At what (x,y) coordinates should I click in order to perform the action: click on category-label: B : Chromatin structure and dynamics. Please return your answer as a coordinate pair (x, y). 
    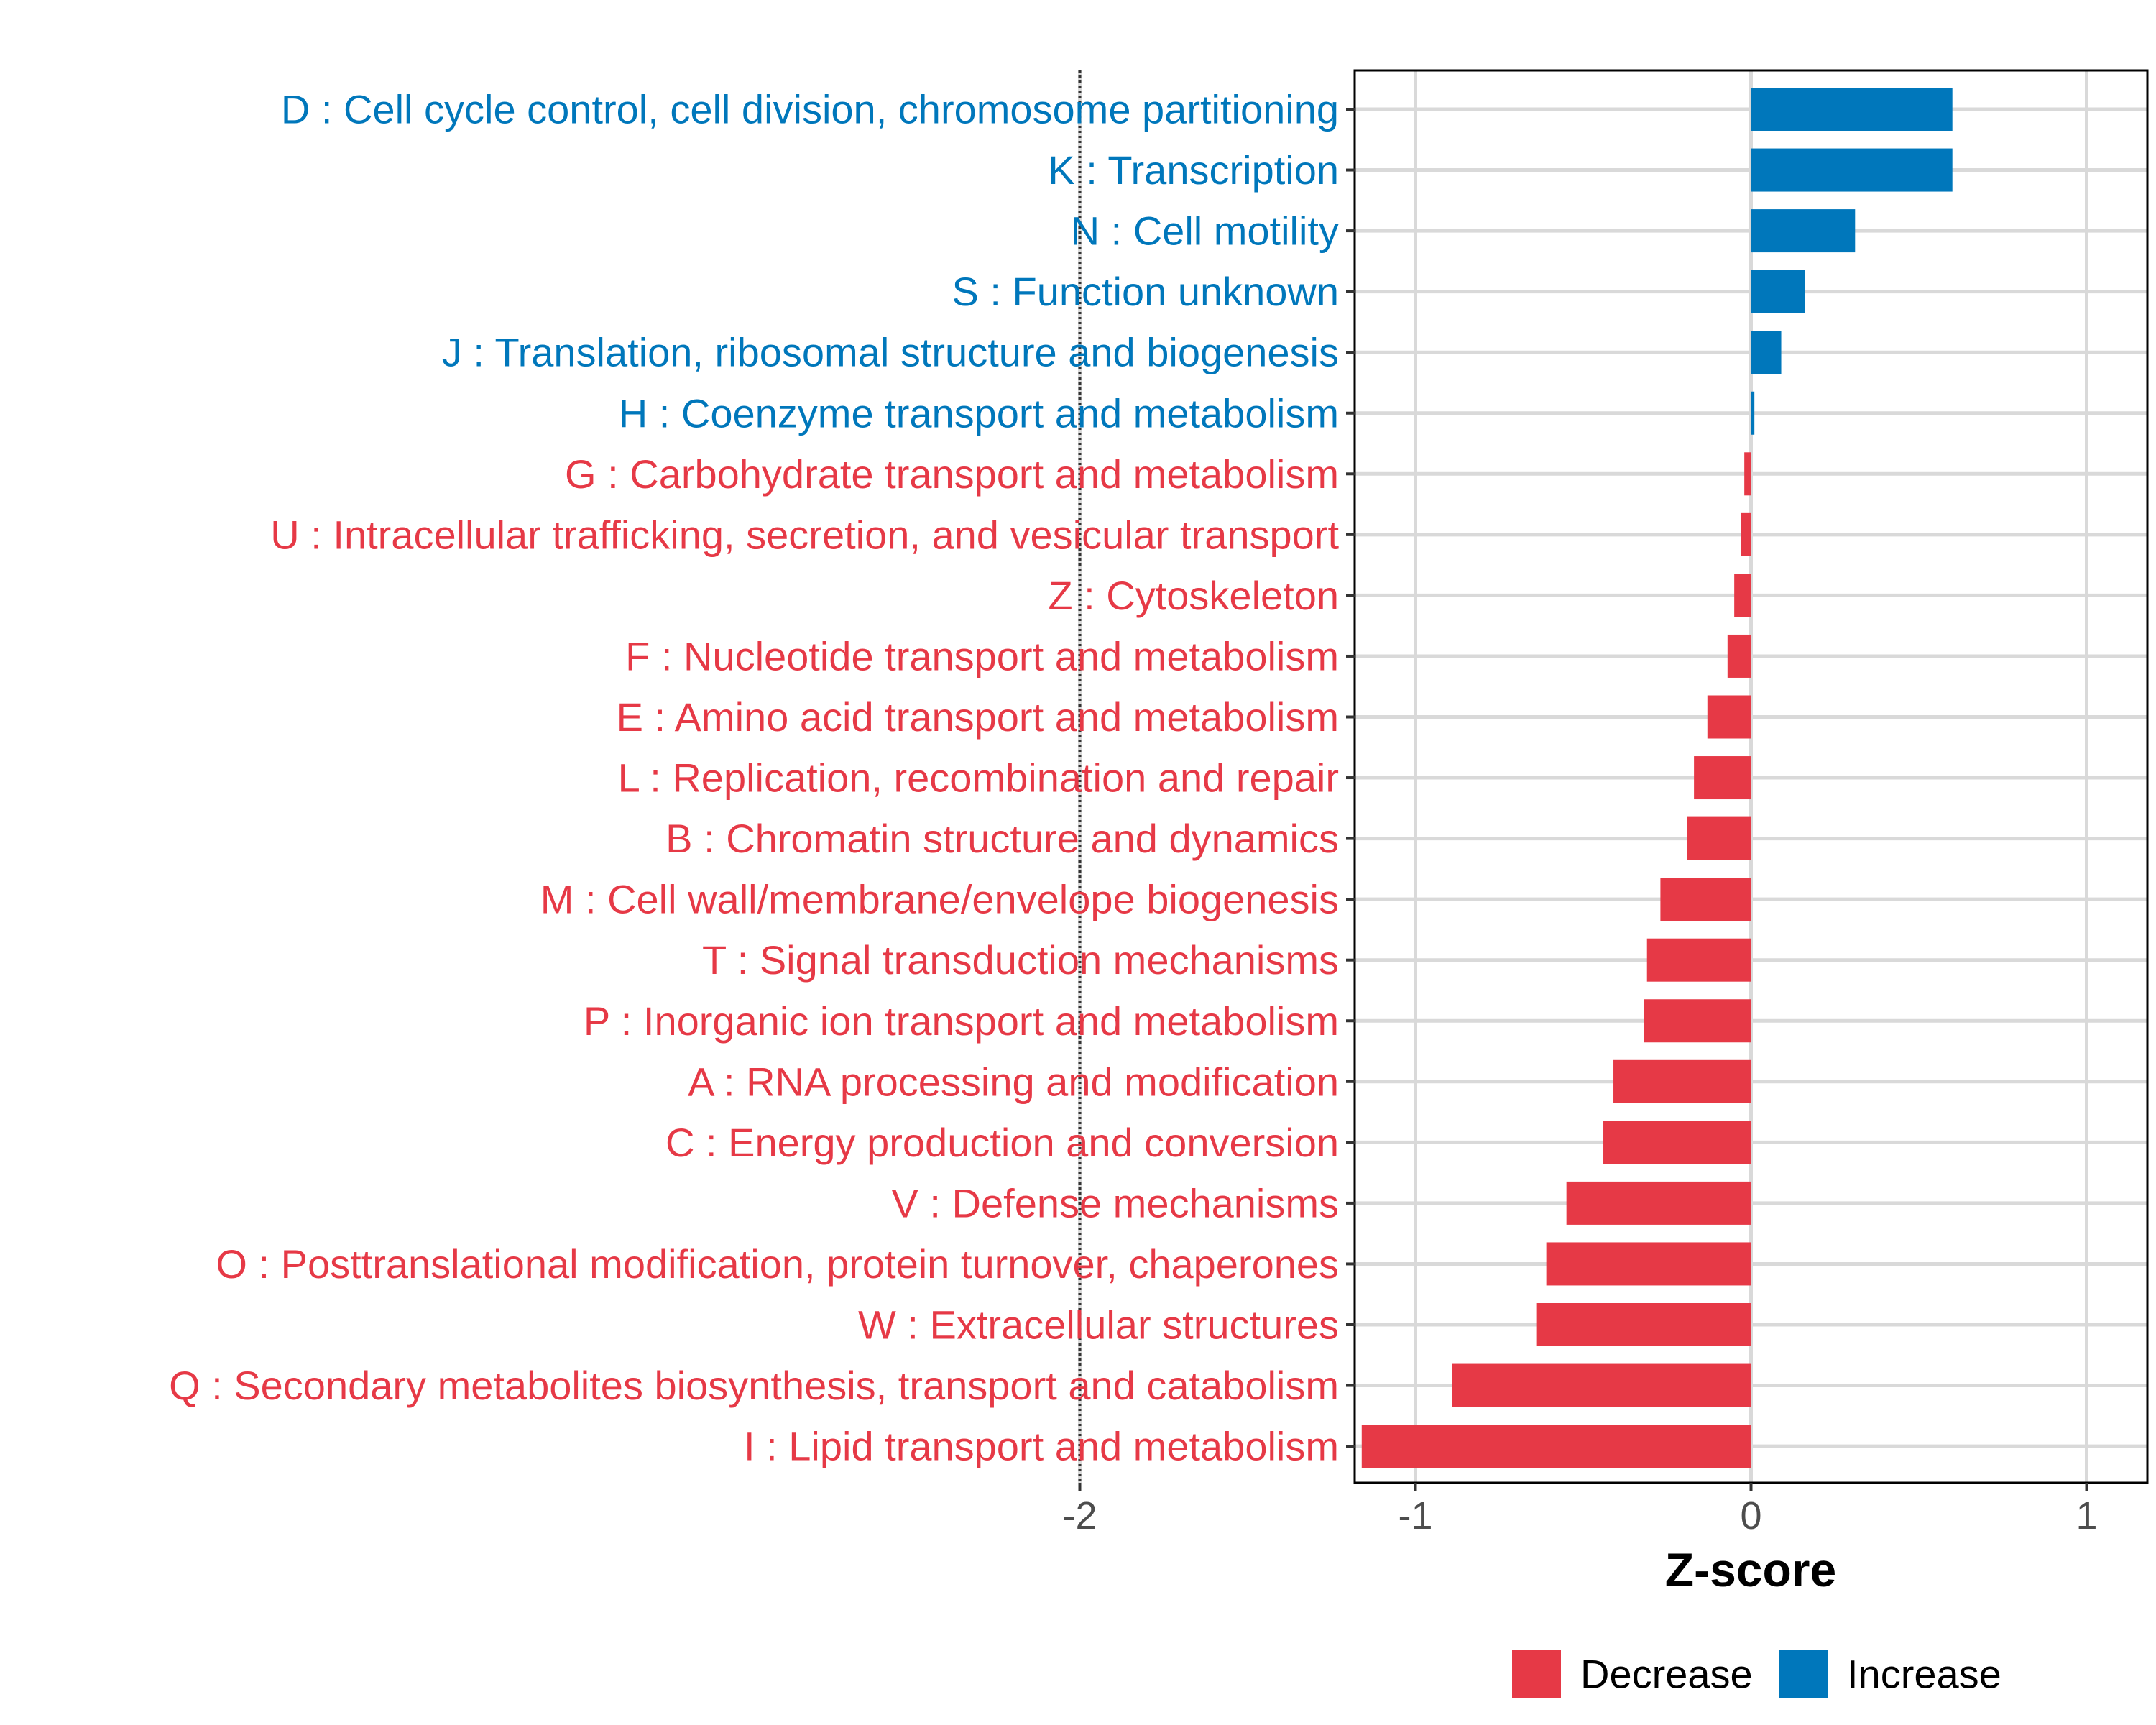
    Looking at the image, I should click on (1002, 838).